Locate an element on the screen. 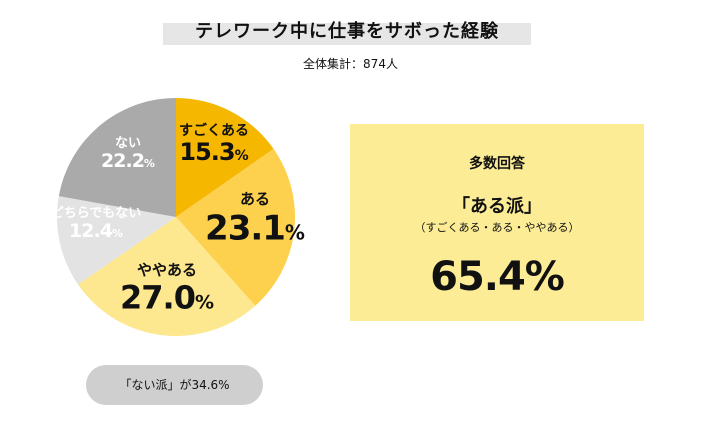  title-background is located at coordinates (347, 34).